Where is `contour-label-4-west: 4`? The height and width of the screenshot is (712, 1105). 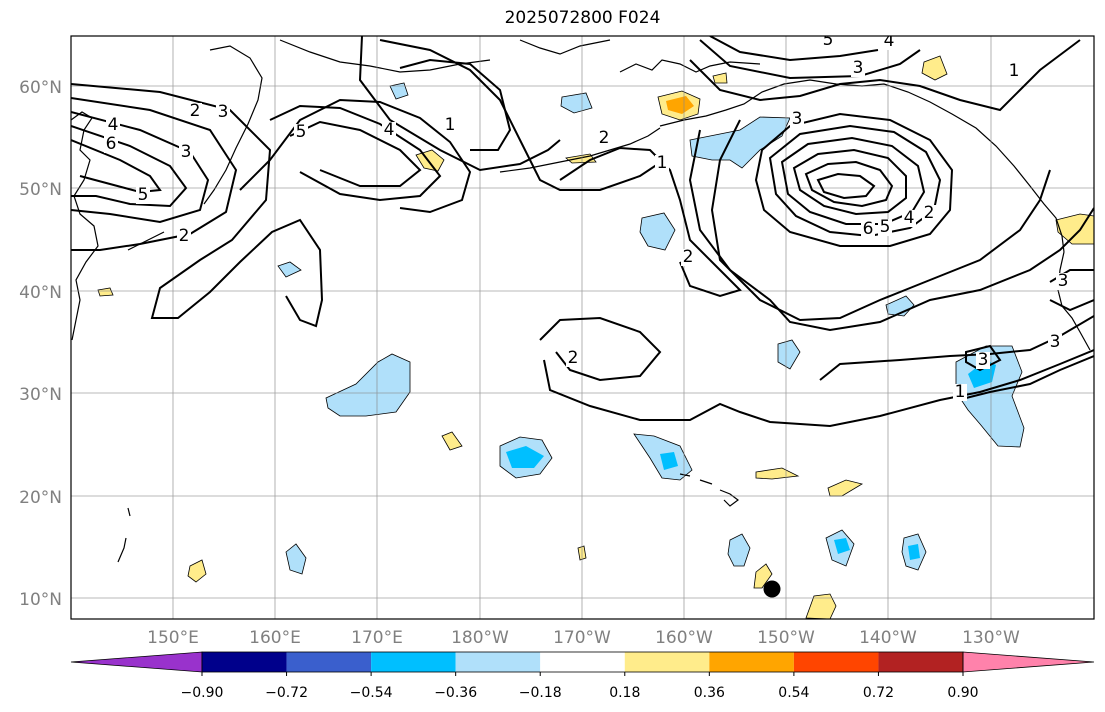
contour-label-4-west: 4 is located at coordinates (113, 125).